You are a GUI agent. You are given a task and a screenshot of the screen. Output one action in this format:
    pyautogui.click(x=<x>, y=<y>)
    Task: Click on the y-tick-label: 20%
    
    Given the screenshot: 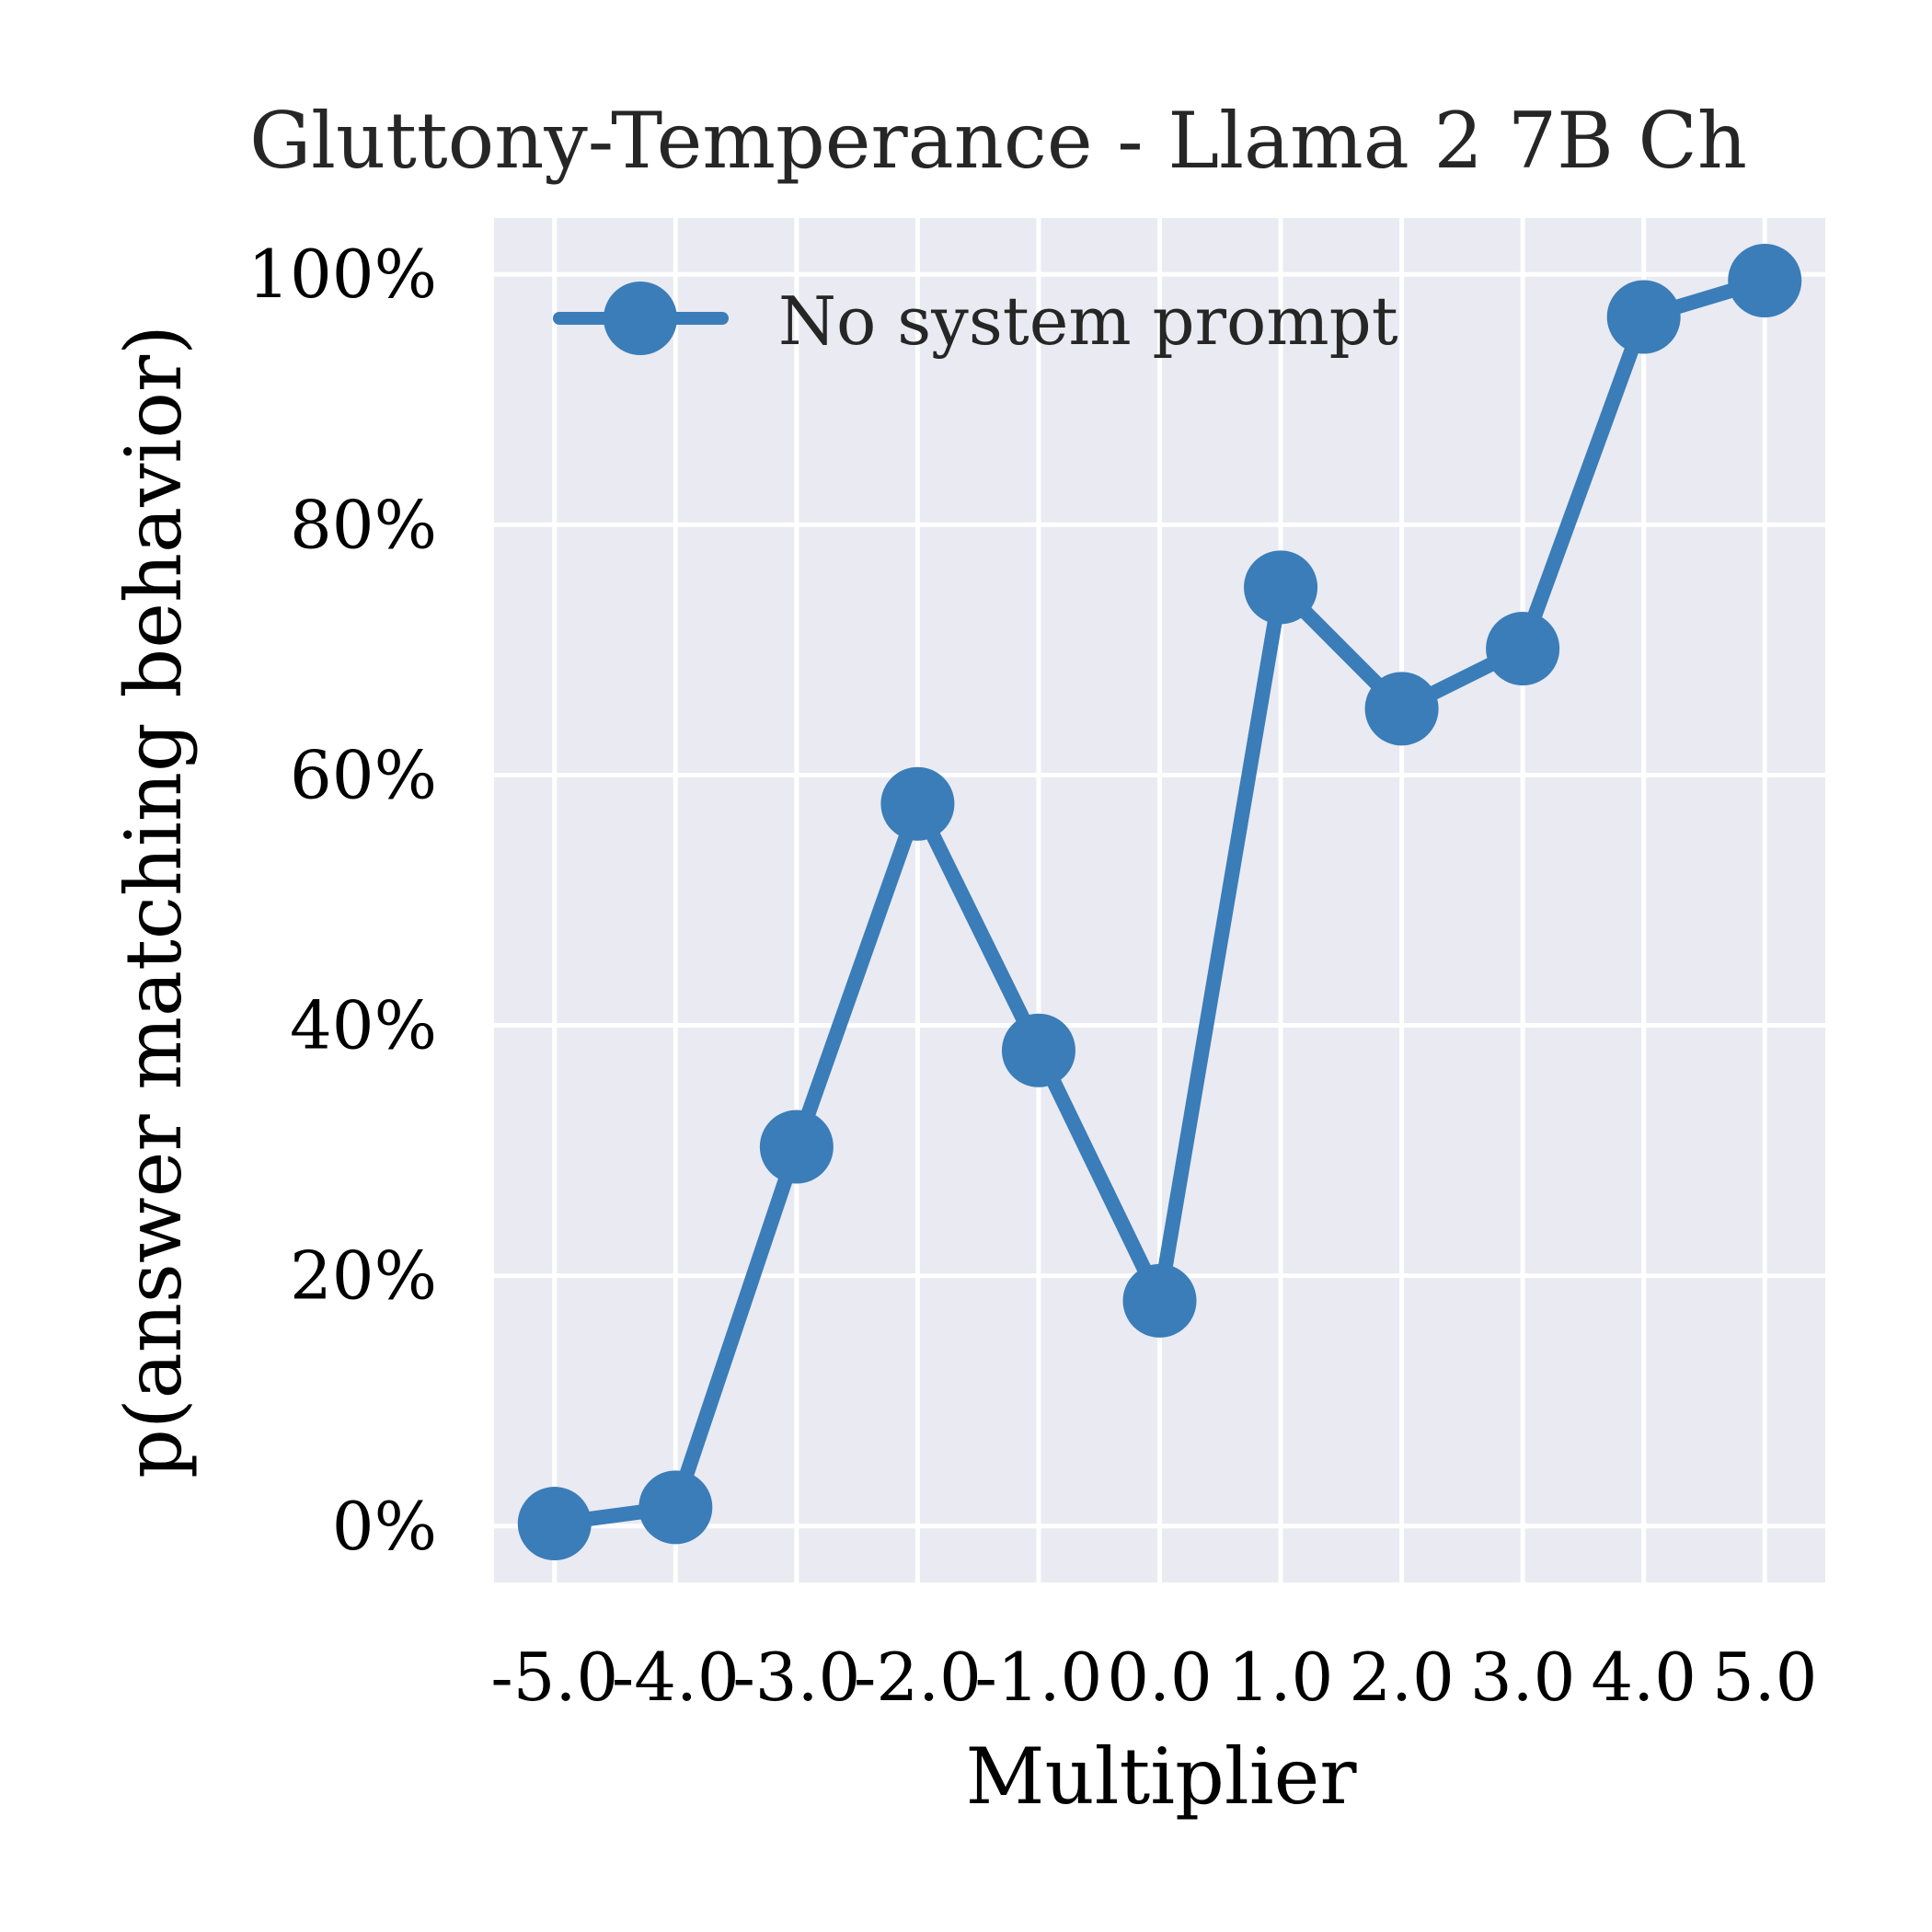 What is the action you would take?
    pyautogui.click(x=363, y=1276)
    